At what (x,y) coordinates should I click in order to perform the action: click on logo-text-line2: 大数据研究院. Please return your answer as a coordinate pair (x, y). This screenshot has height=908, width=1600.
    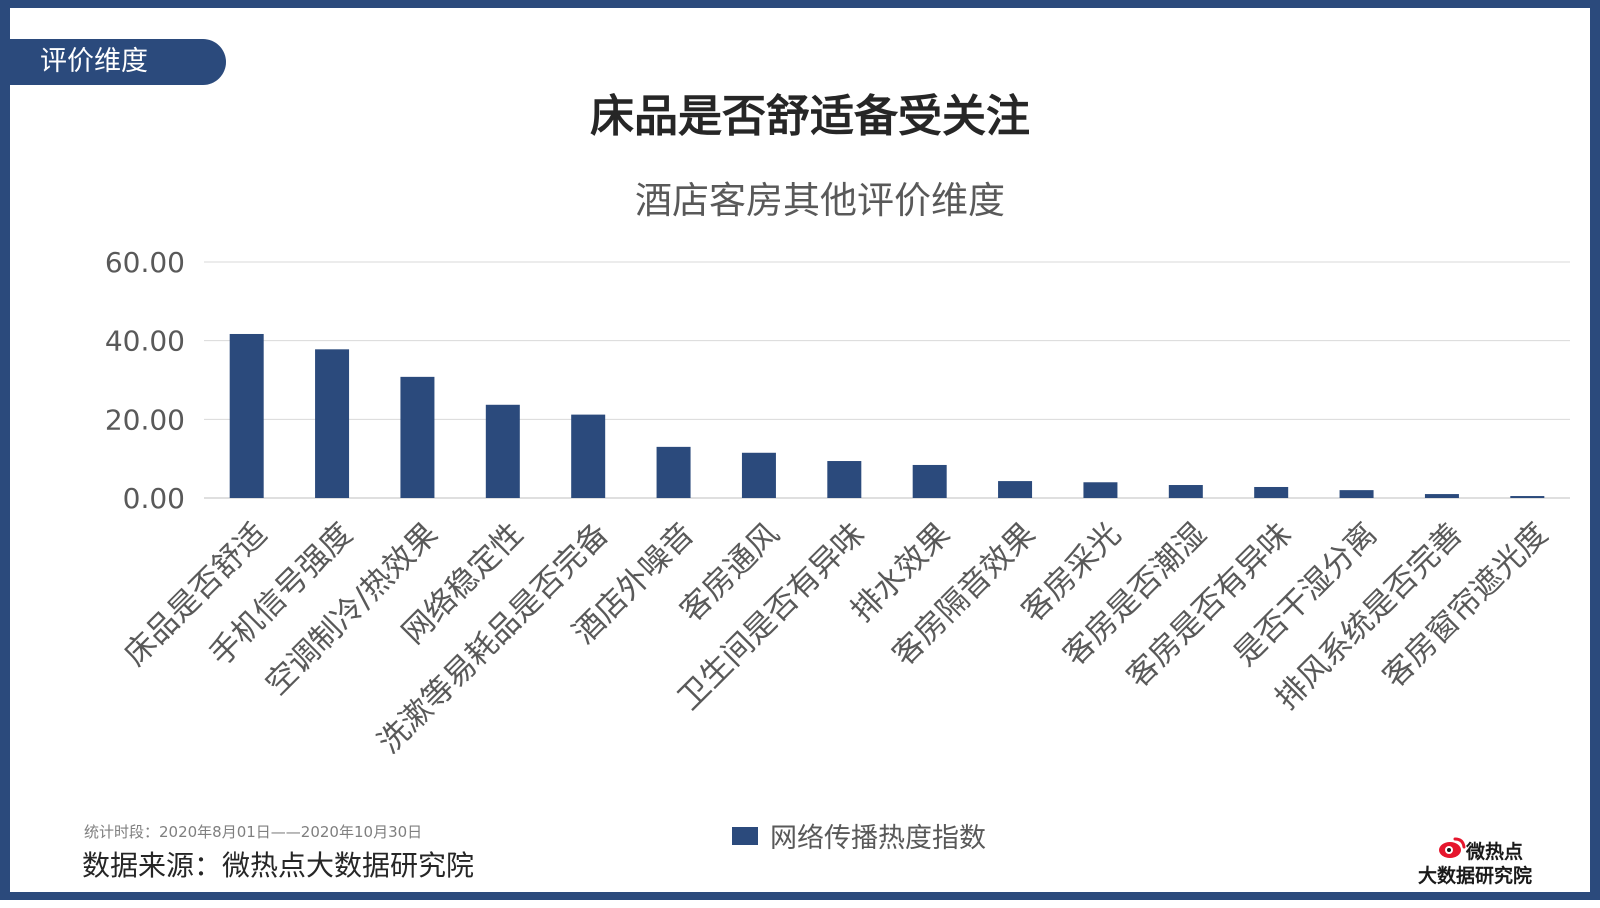
    Looking at the image, I should click on (1475, 876).